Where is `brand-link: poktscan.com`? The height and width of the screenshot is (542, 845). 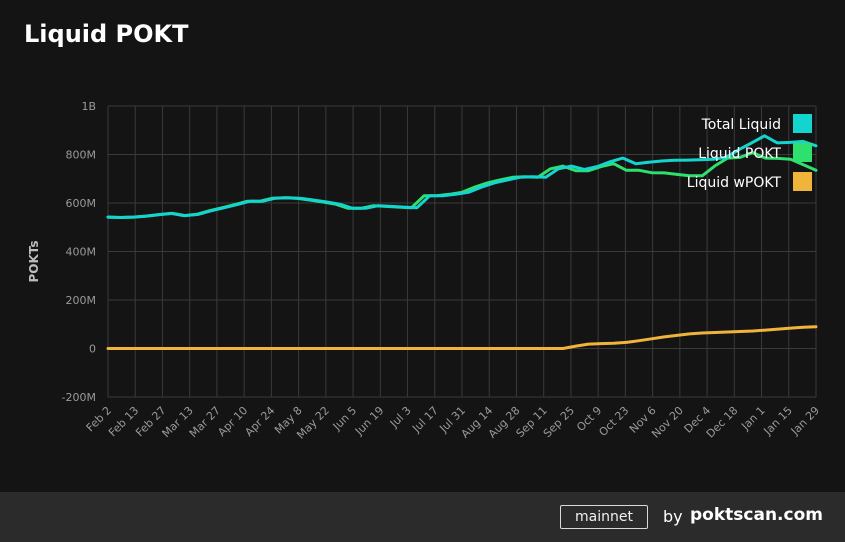
brand-link: poktscan.com is located at coordinates (756, 515).